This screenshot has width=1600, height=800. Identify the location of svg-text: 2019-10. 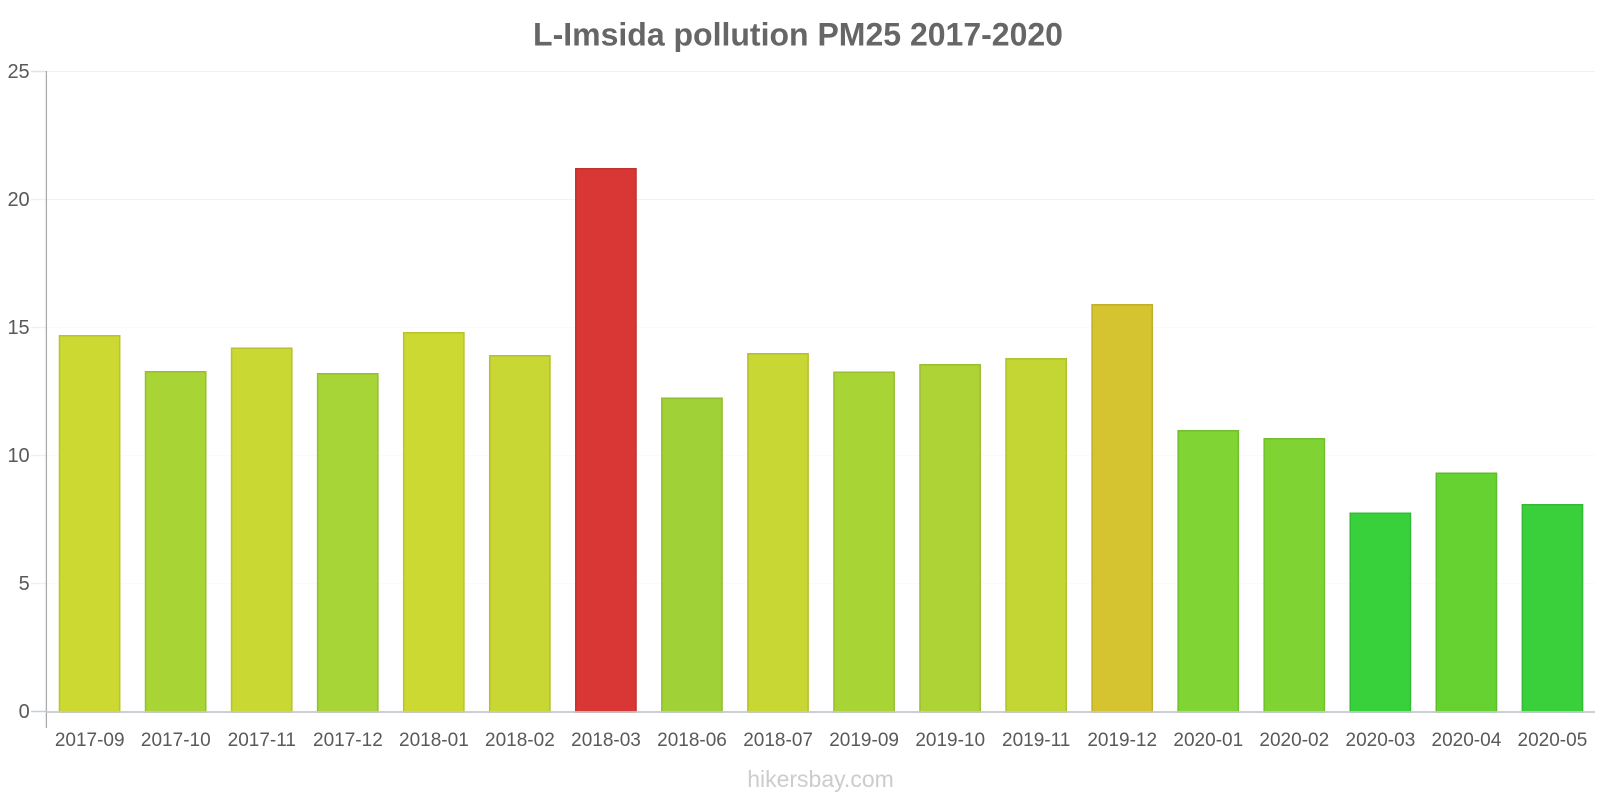
(950, 740).